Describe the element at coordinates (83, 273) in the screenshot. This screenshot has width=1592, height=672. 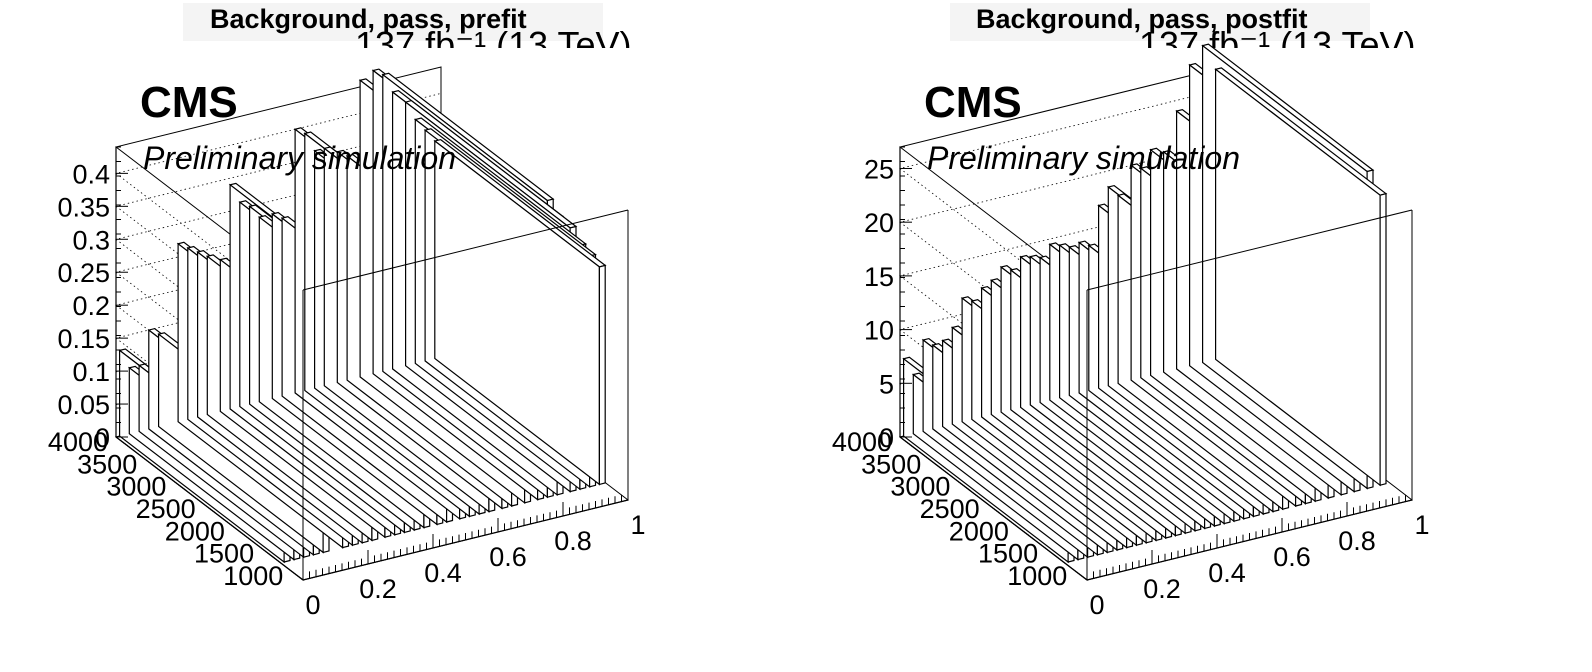
I see `z-tick-label: 0.25` at that location.